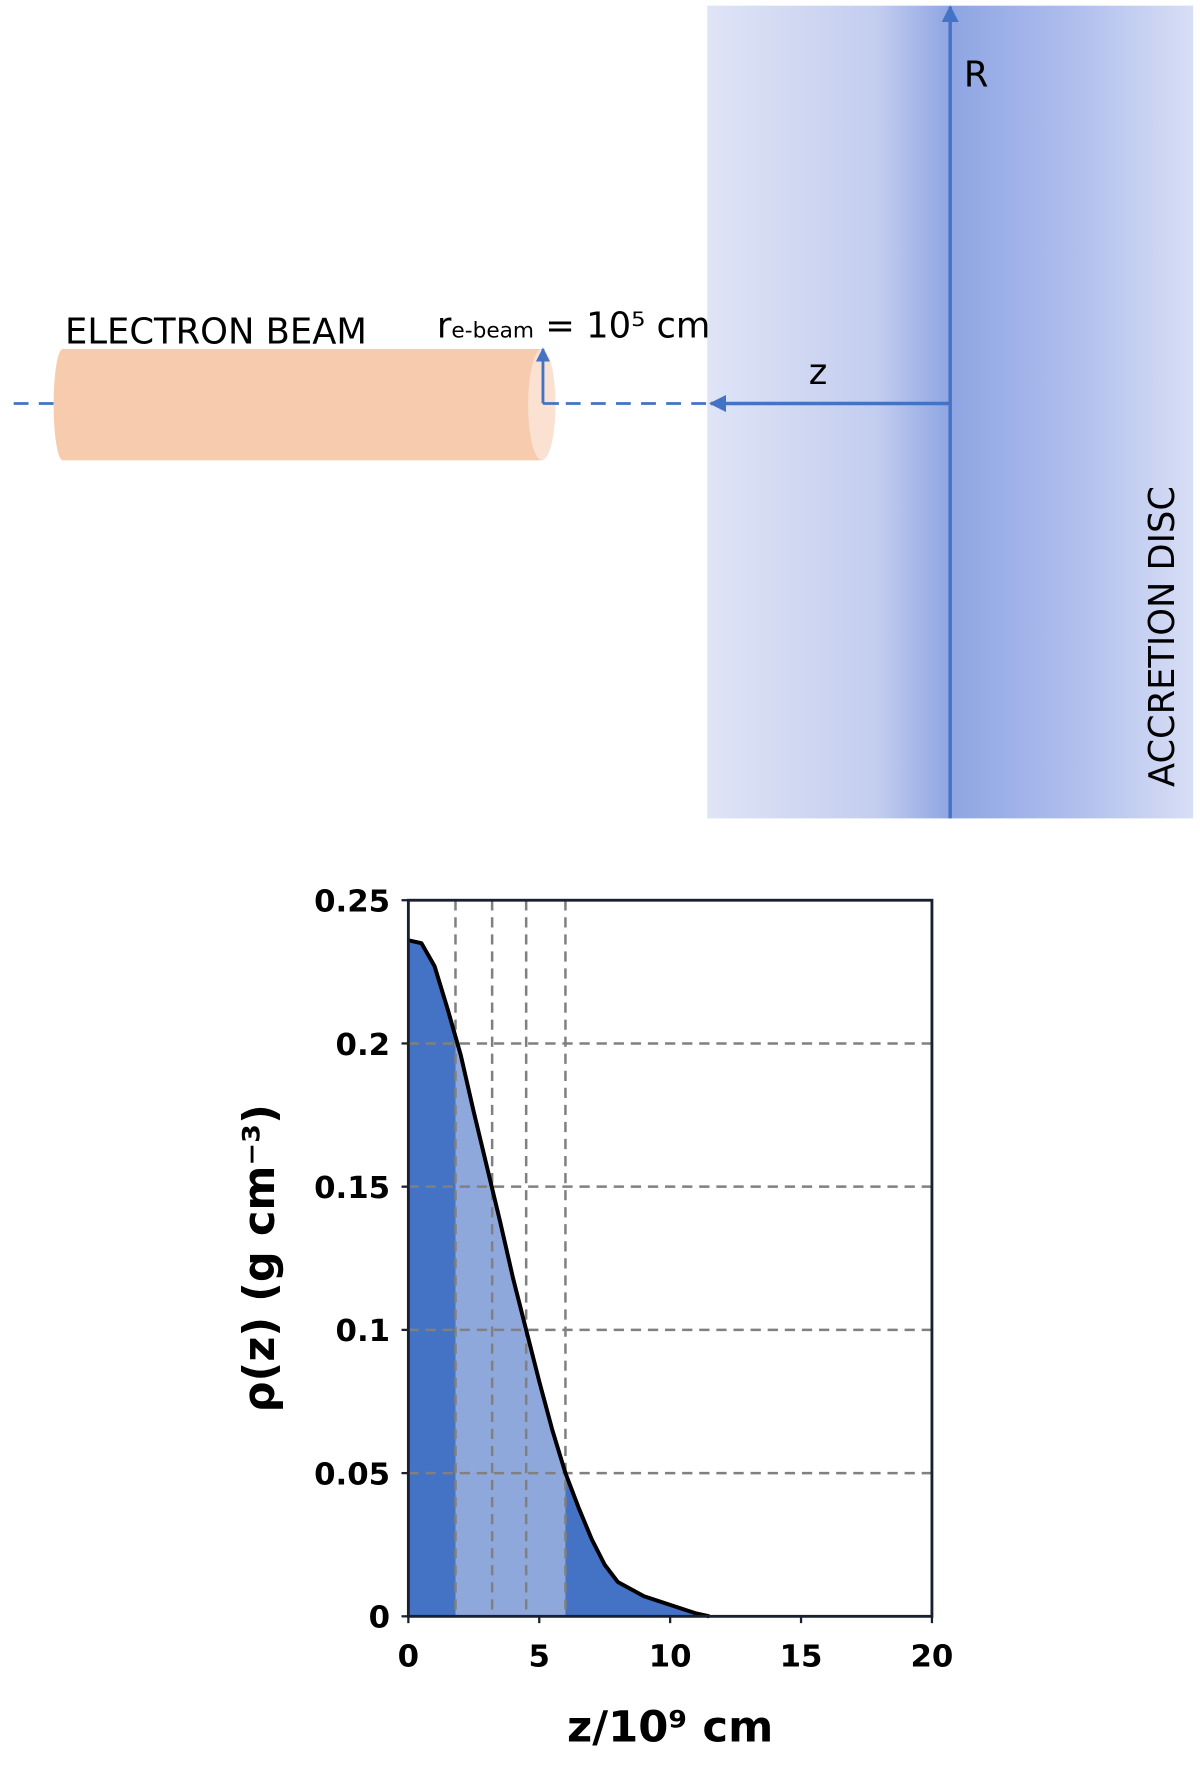 The image size is (1200, 1780). Describe the element at coordinates (444, 326) in the screenshot. I see `radius-symbol: r` at that location.